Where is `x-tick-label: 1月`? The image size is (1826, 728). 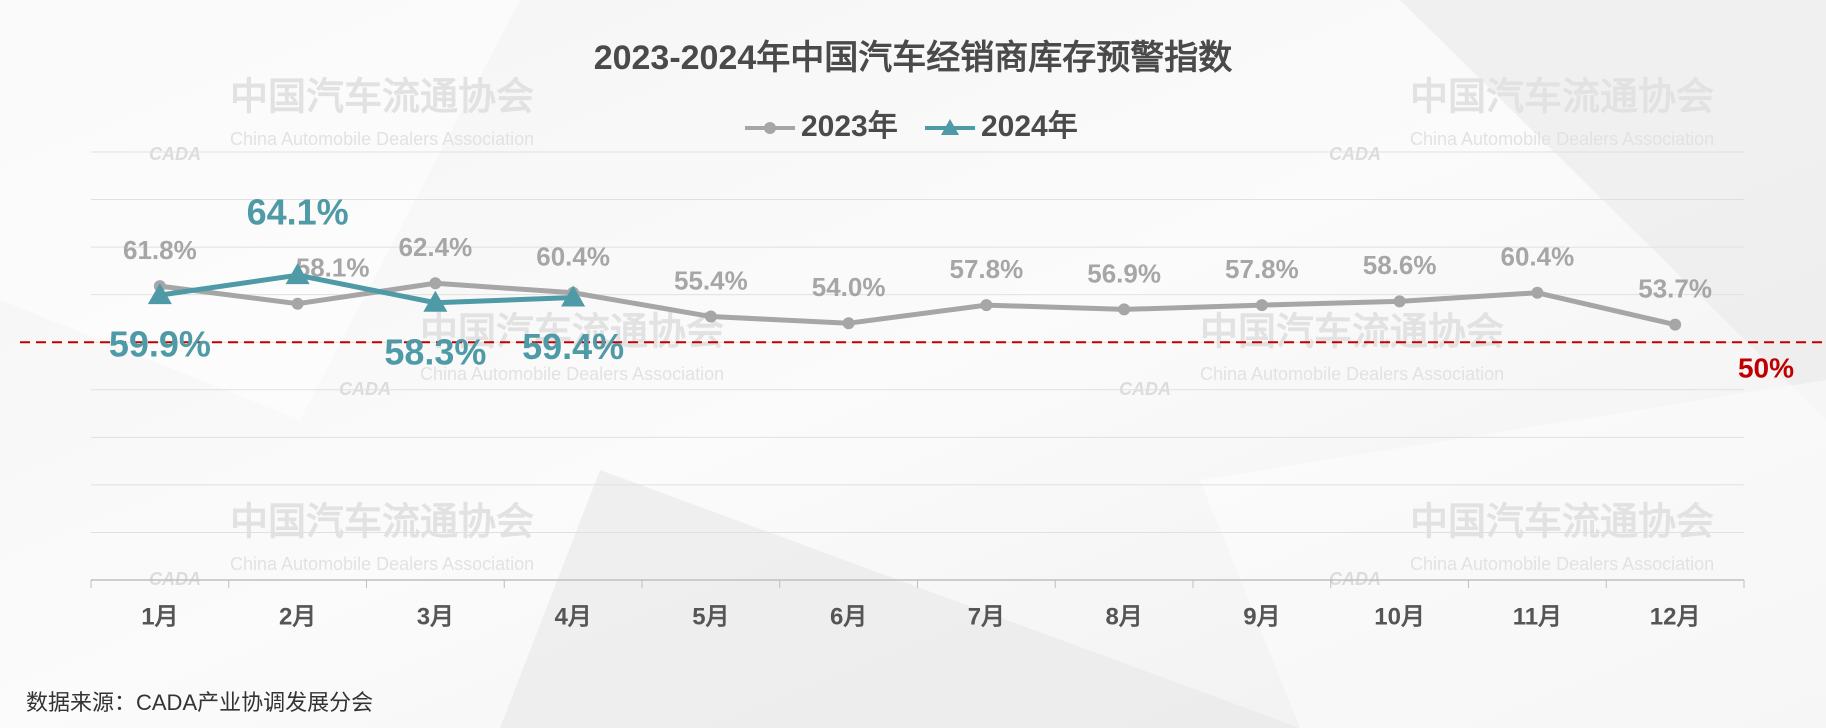
x-tick-label: 1月 is located at coordinates (159, 616).